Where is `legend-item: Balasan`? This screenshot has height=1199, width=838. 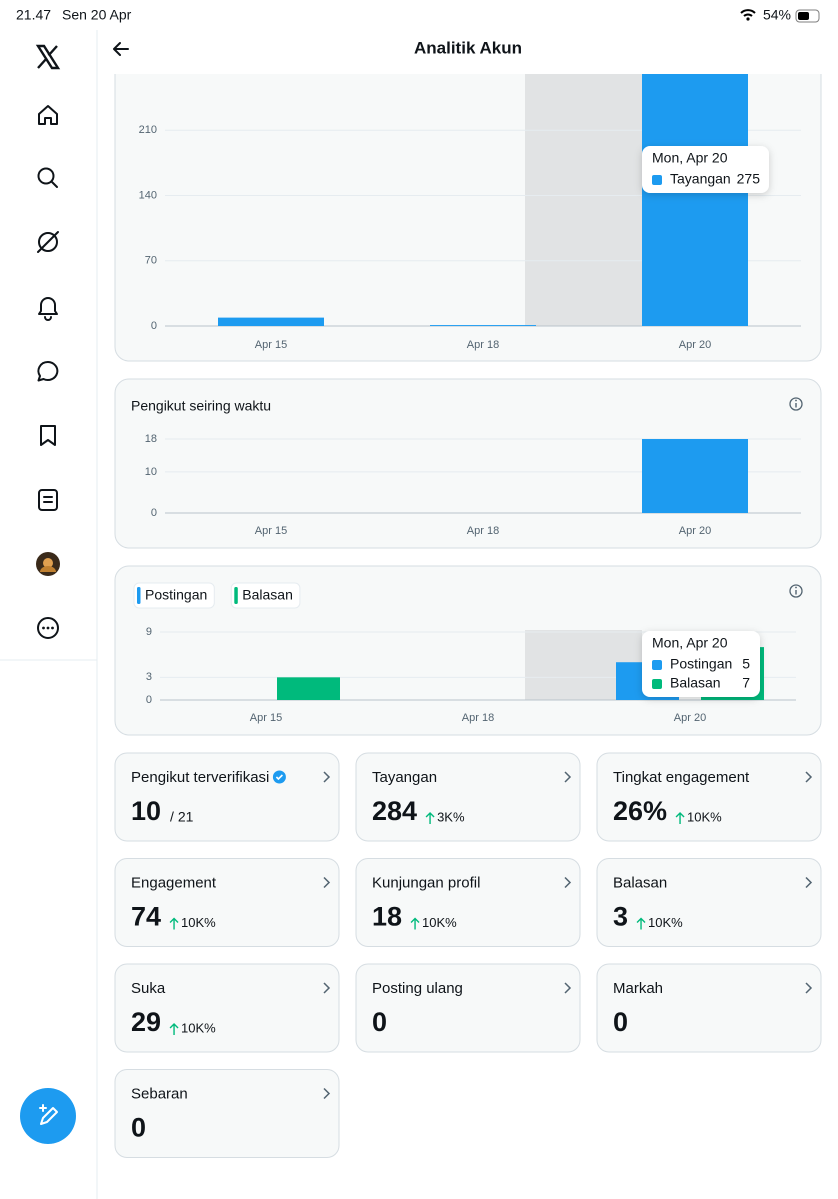 legend-item: Balasan is located at coordinates (265, 595).